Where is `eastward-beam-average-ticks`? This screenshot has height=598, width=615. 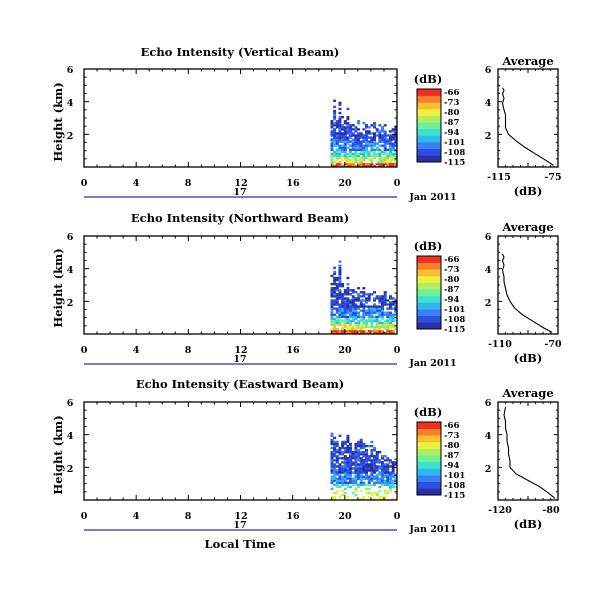 eastward-beam-average-ticks is located at coordinates (528, 451).